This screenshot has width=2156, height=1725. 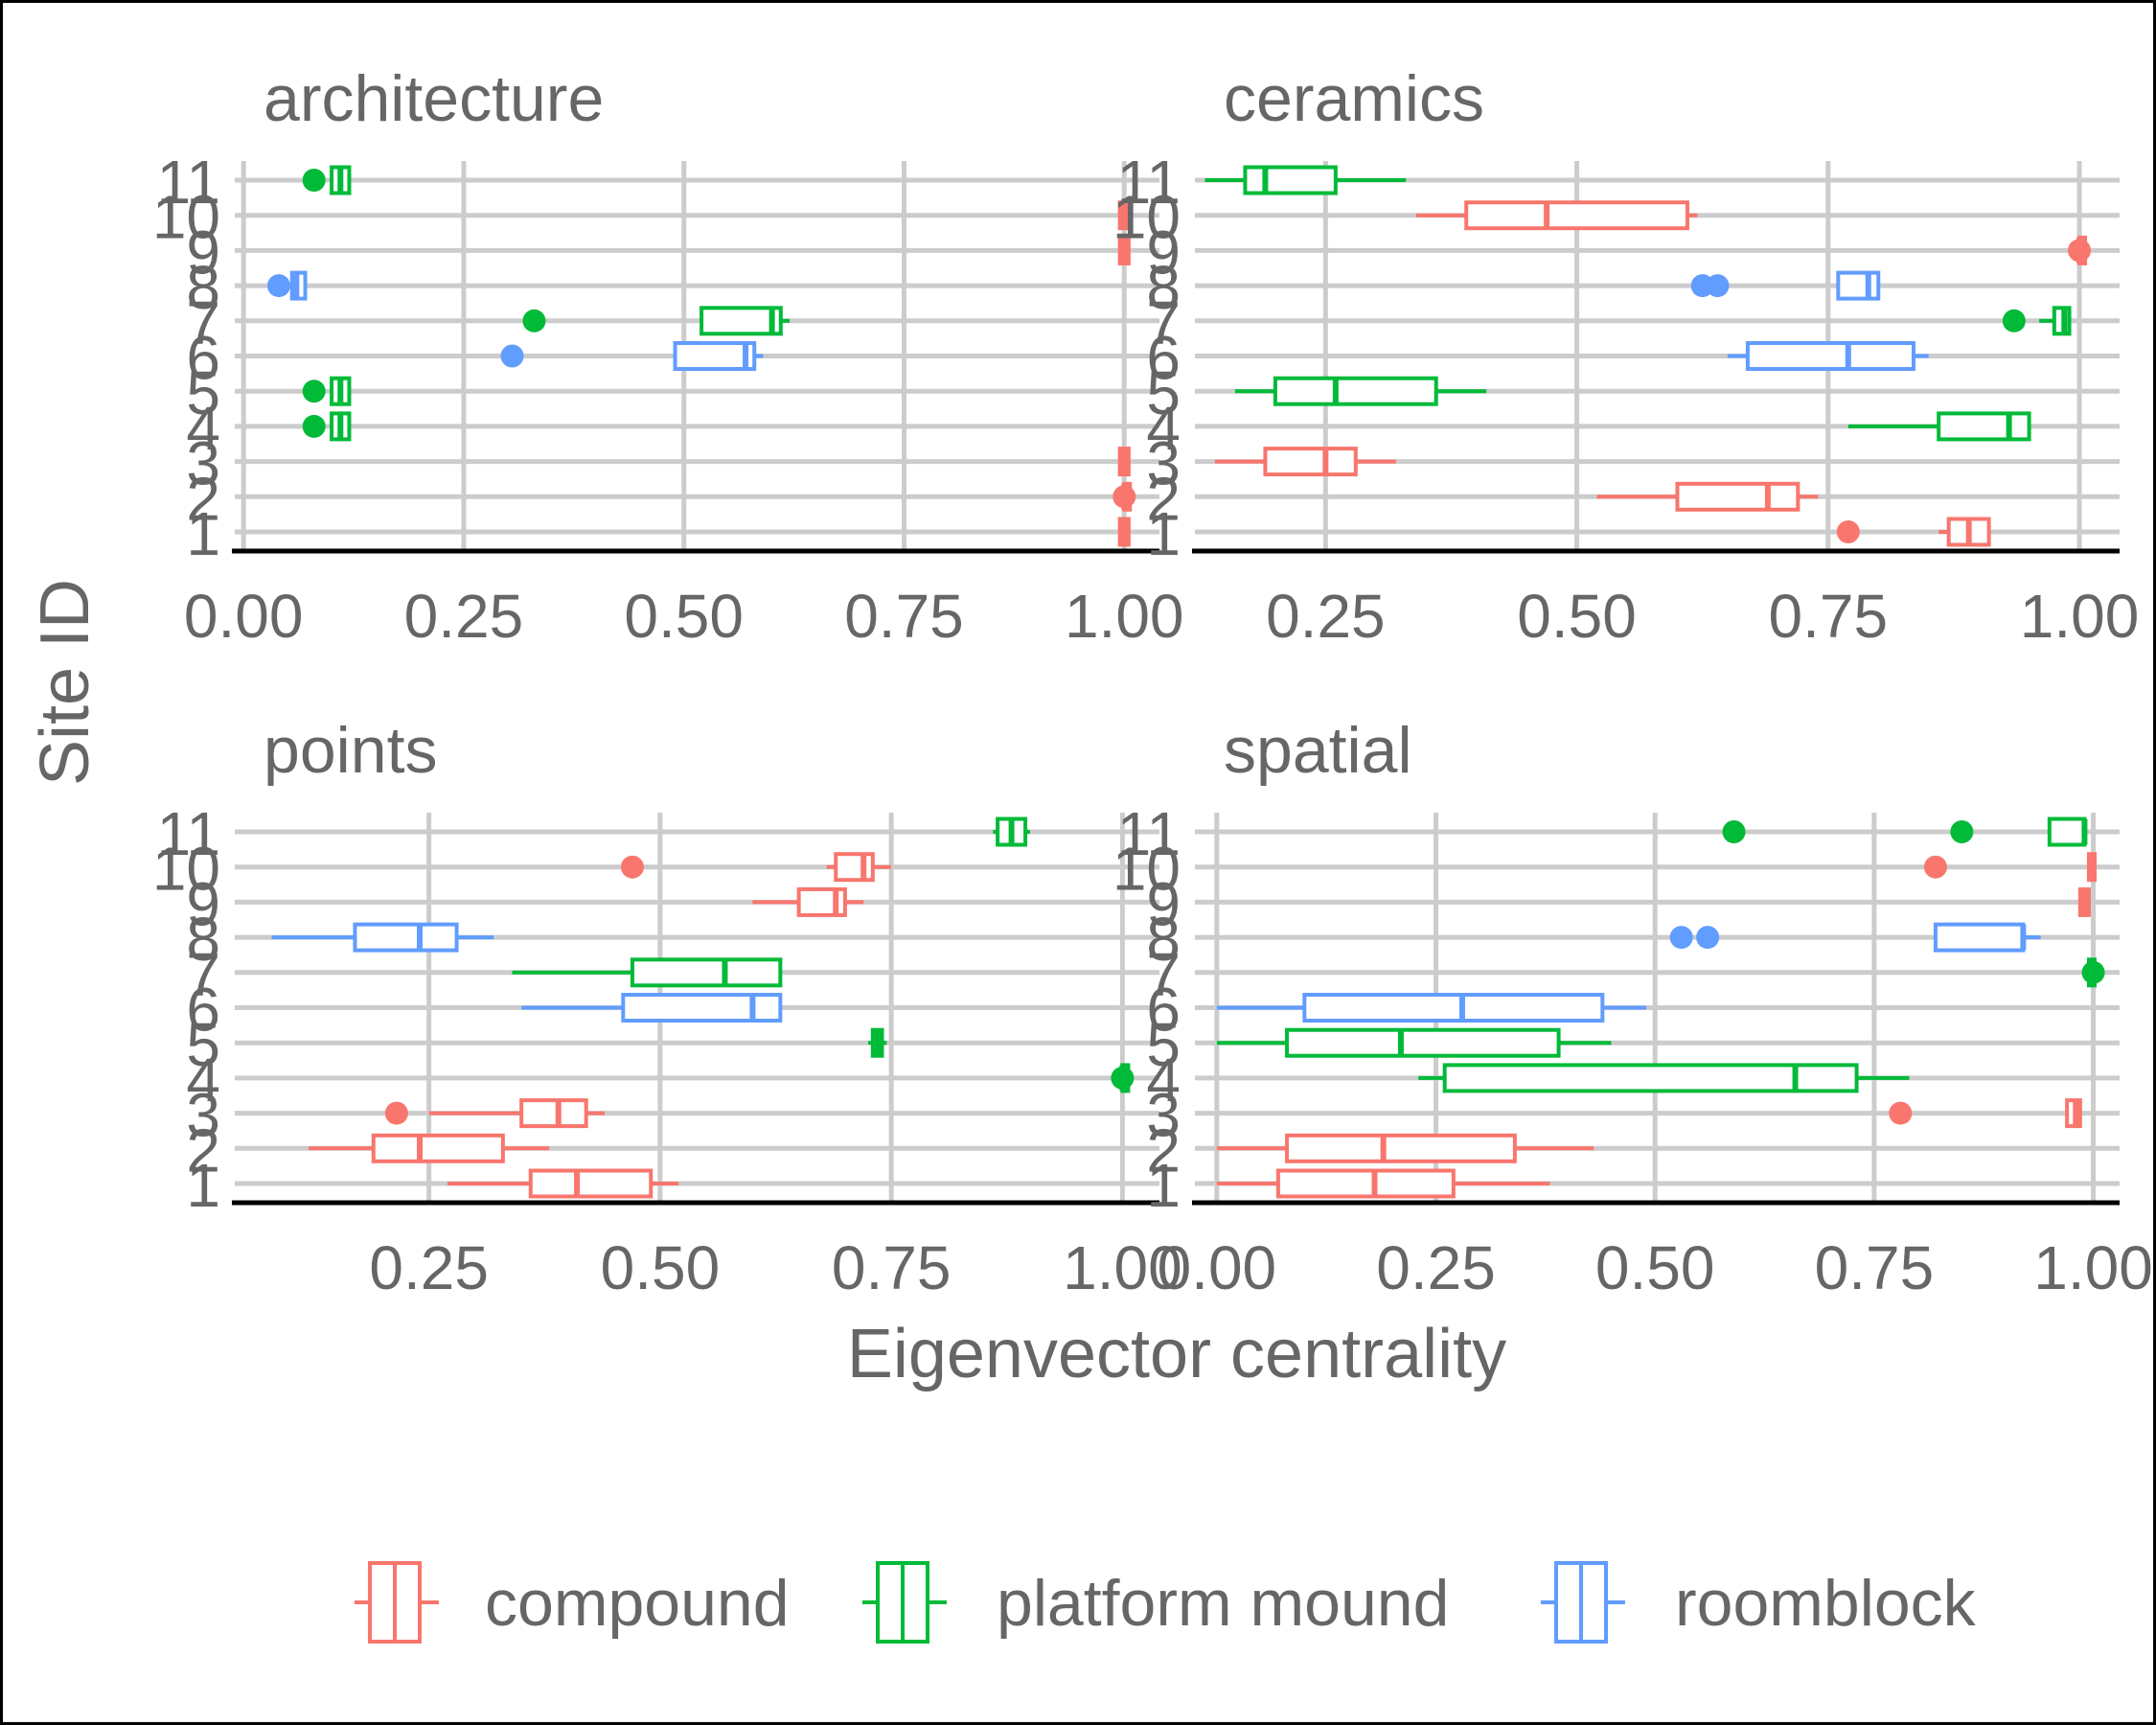 I want to click on x-axis-title: Eigenvector centrality, so click(x=1176, y=1354).